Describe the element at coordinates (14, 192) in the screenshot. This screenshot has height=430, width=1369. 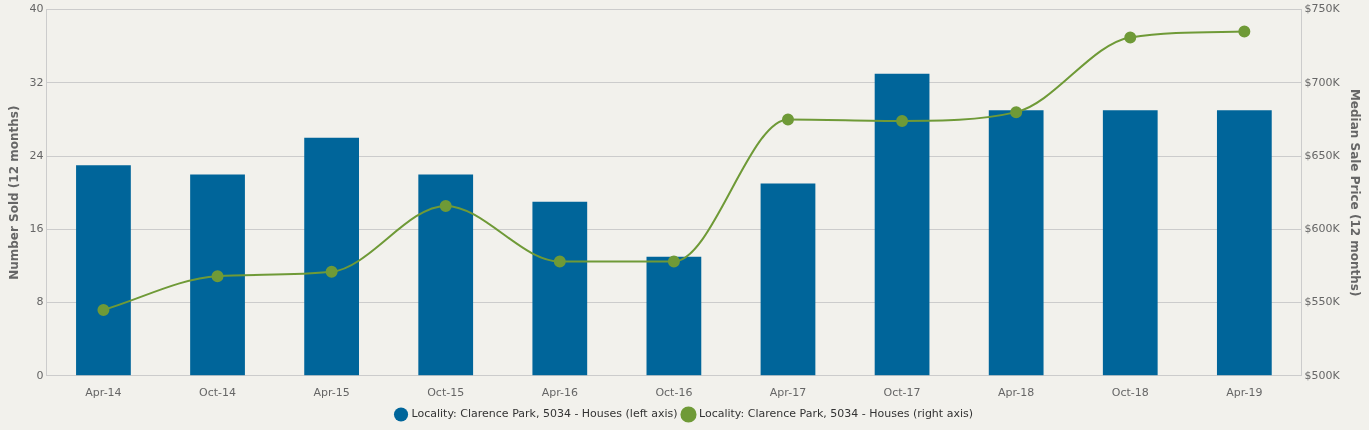
I see `y-axis-title: Number Sold (12 months)` at that location.